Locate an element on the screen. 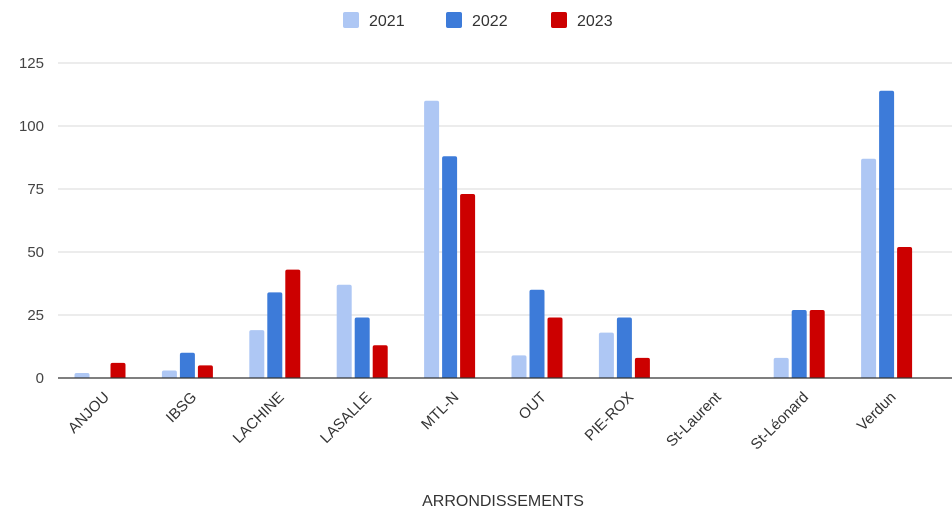 The width and height of the screenshot is (952, 514). x-category-label: Verdun is located at coordinates (877, 412).